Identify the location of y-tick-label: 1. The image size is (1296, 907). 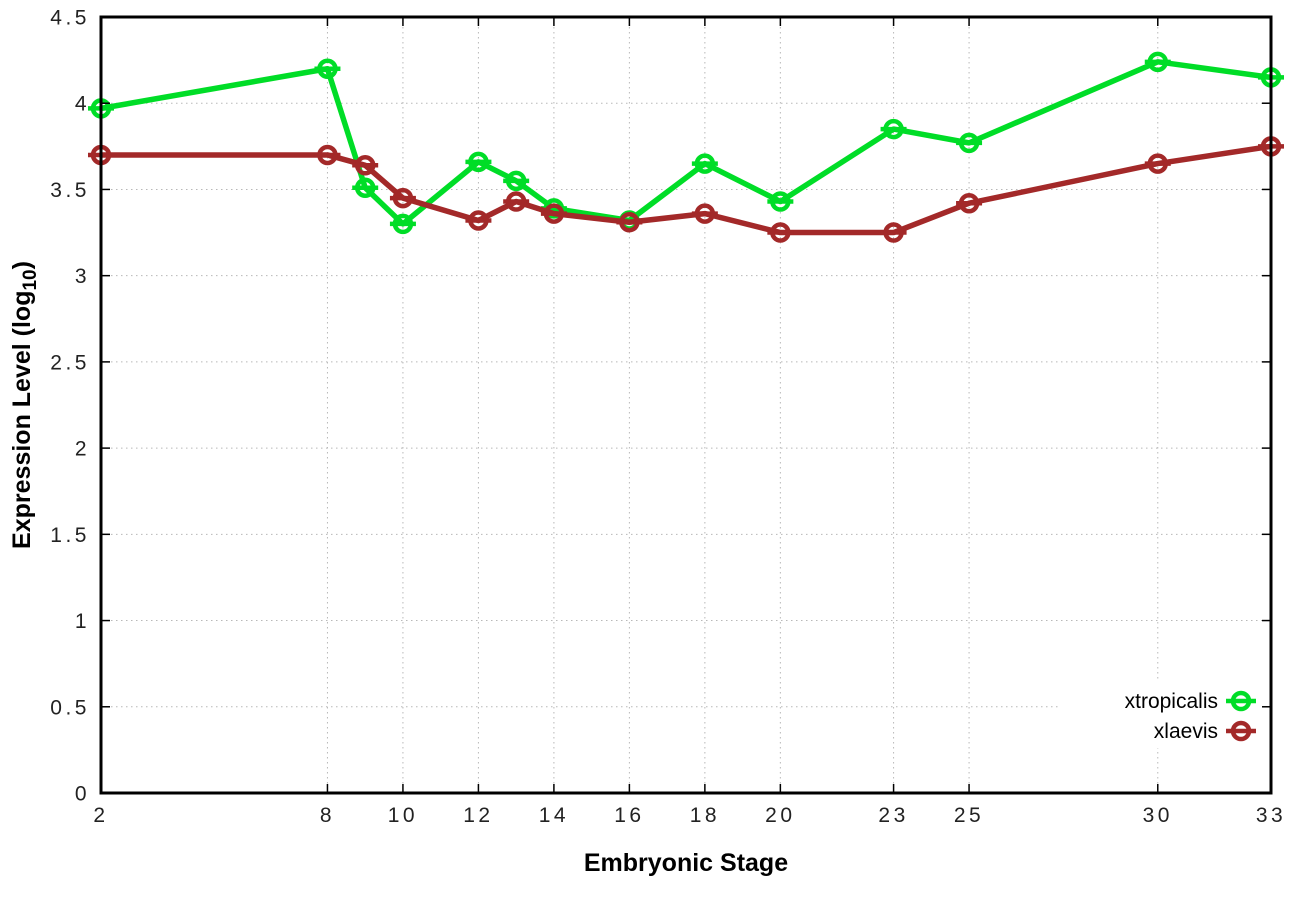
(82, 621).